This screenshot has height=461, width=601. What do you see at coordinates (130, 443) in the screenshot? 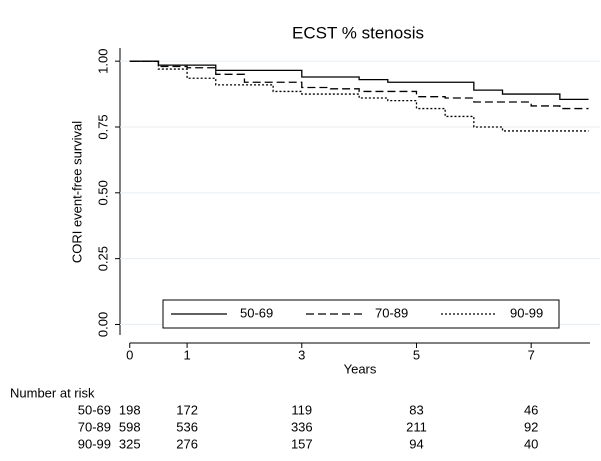
I see `risk-value: 325` at bounding box center [130, 443].